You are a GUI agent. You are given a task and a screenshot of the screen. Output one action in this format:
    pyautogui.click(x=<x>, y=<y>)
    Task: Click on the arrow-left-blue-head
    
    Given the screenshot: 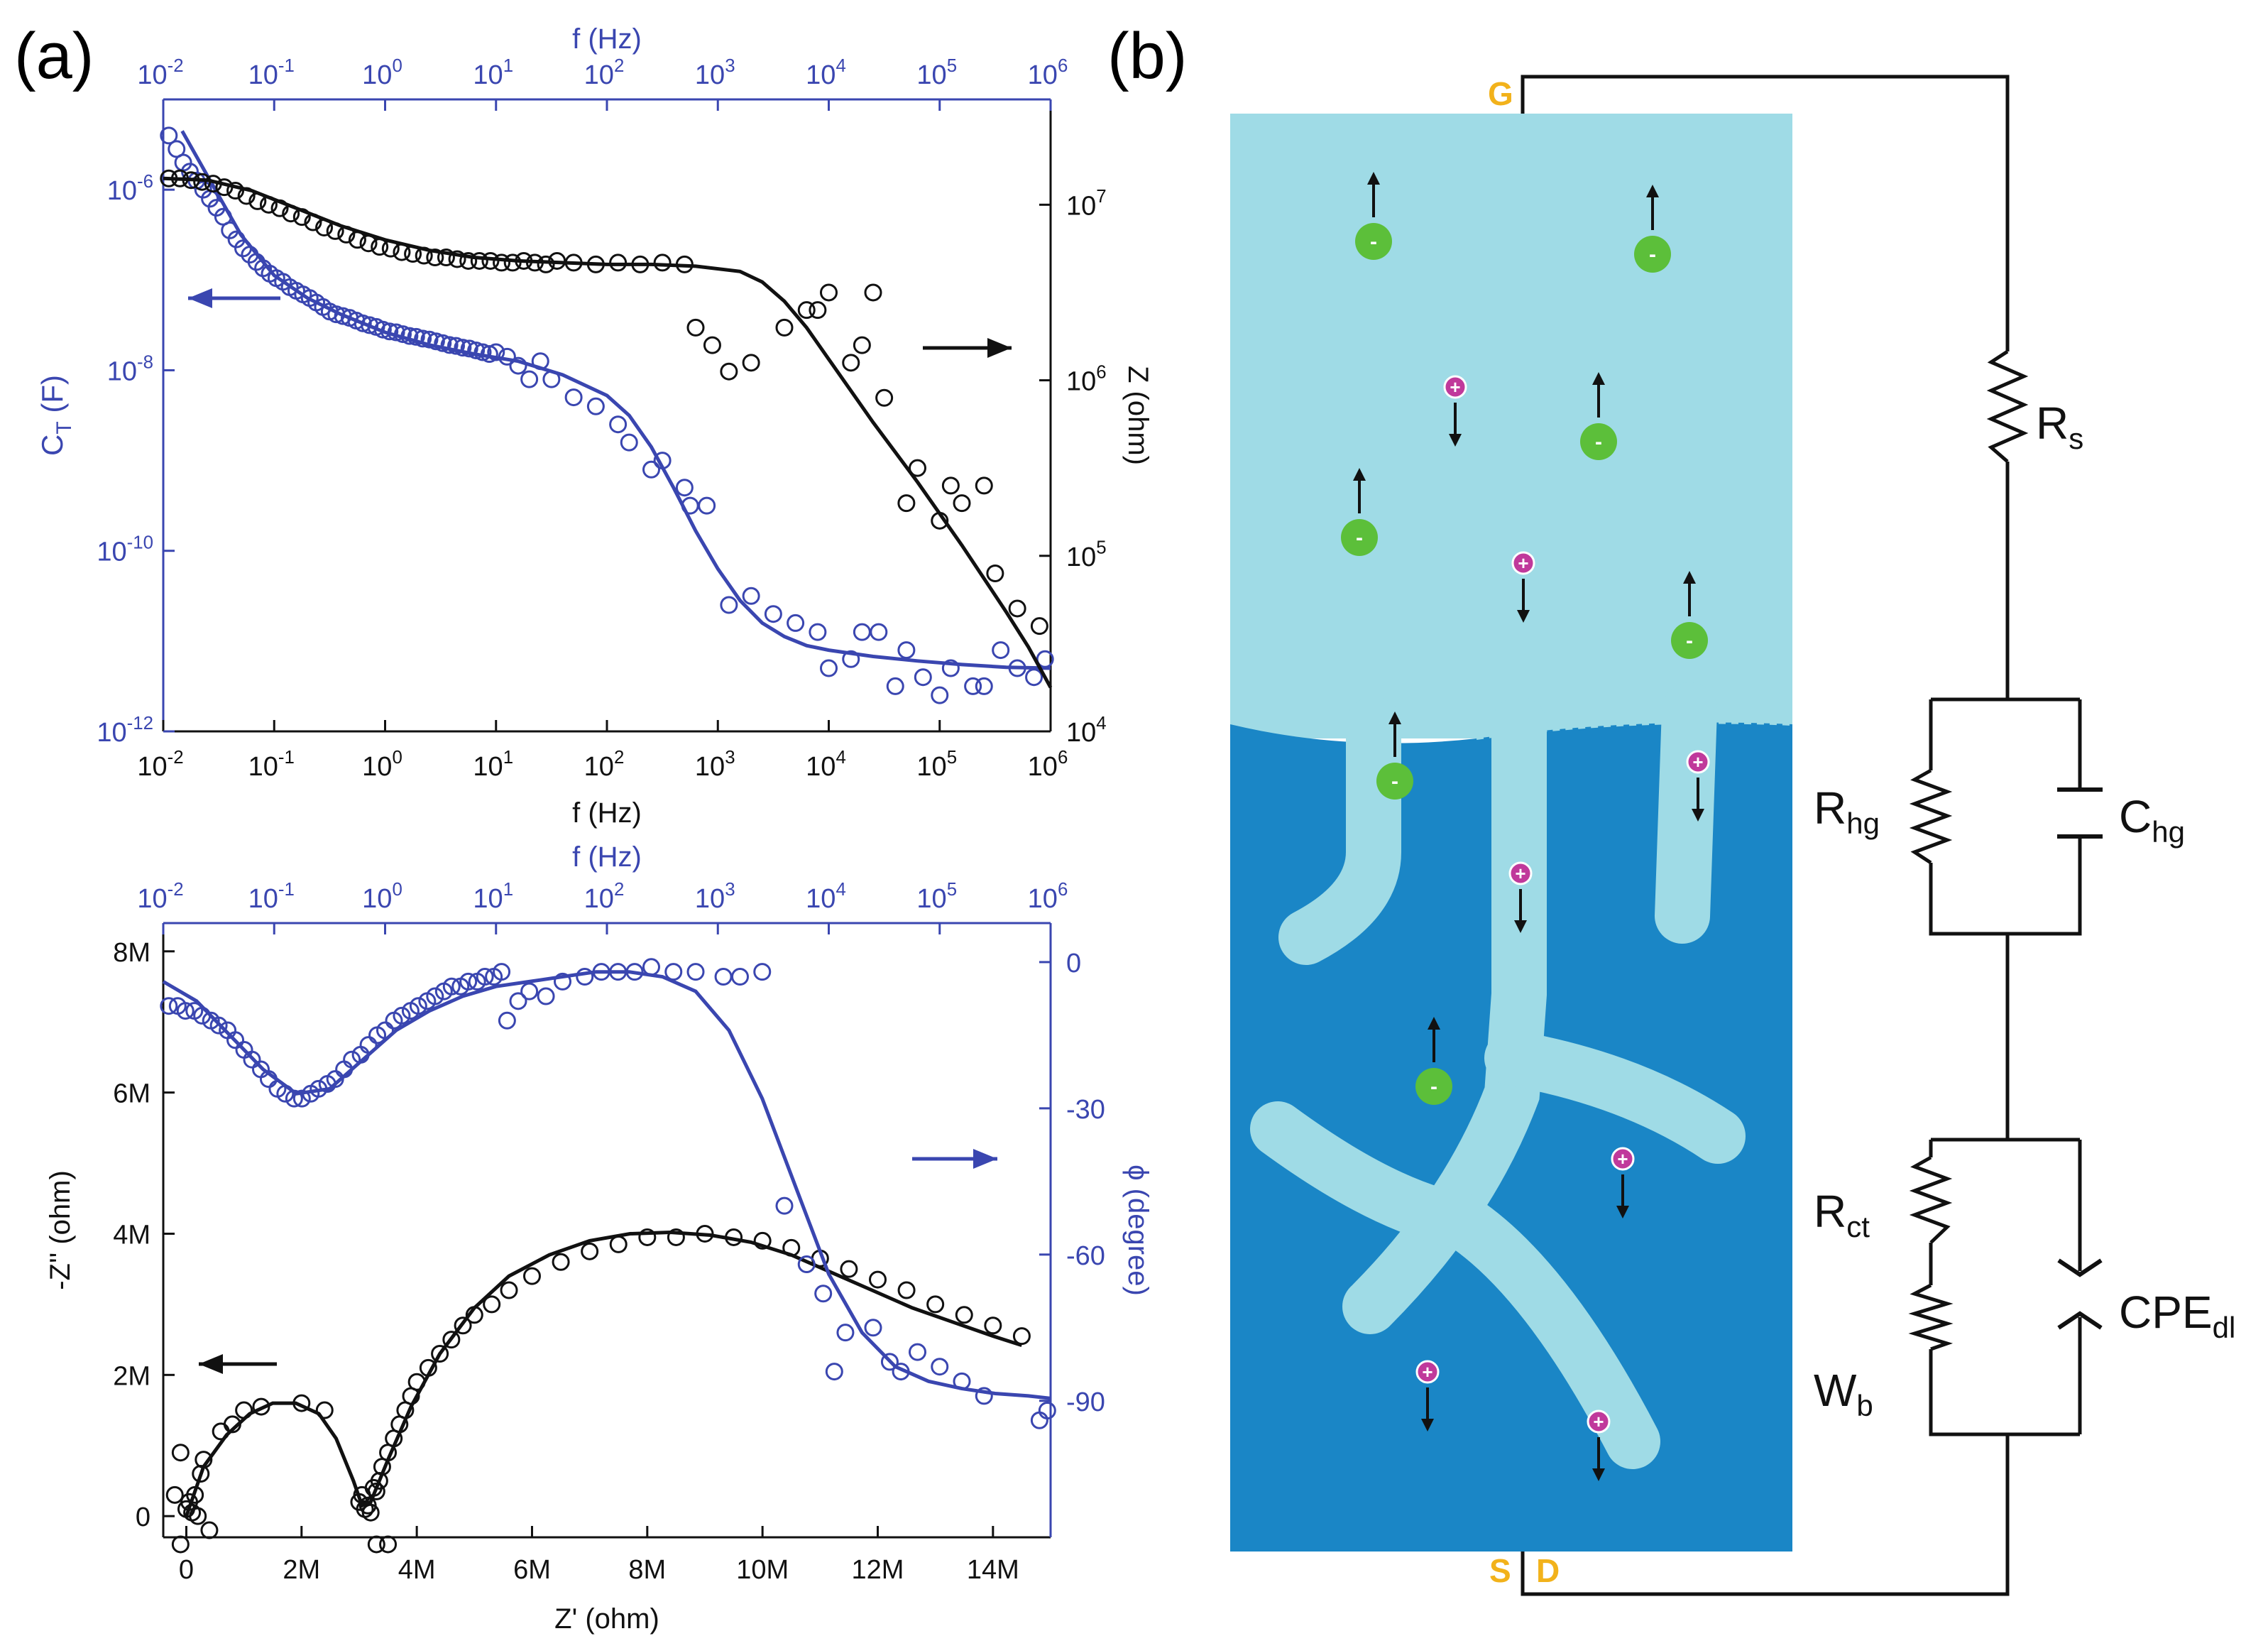 What is the action you would take?
    pyautogui.click(x=200, y=298)
    